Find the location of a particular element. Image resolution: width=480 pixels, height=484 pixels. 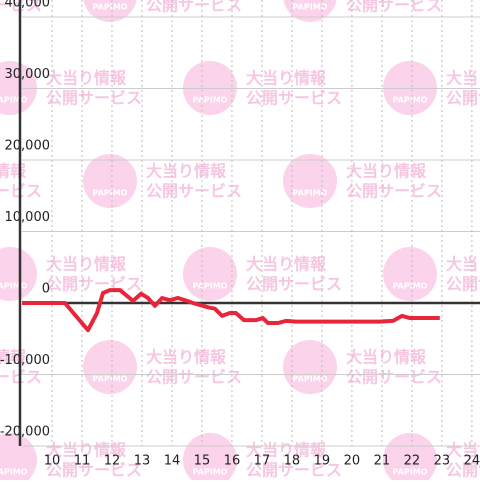

y-tick-label: 0 is located at coordinates (46, 289).